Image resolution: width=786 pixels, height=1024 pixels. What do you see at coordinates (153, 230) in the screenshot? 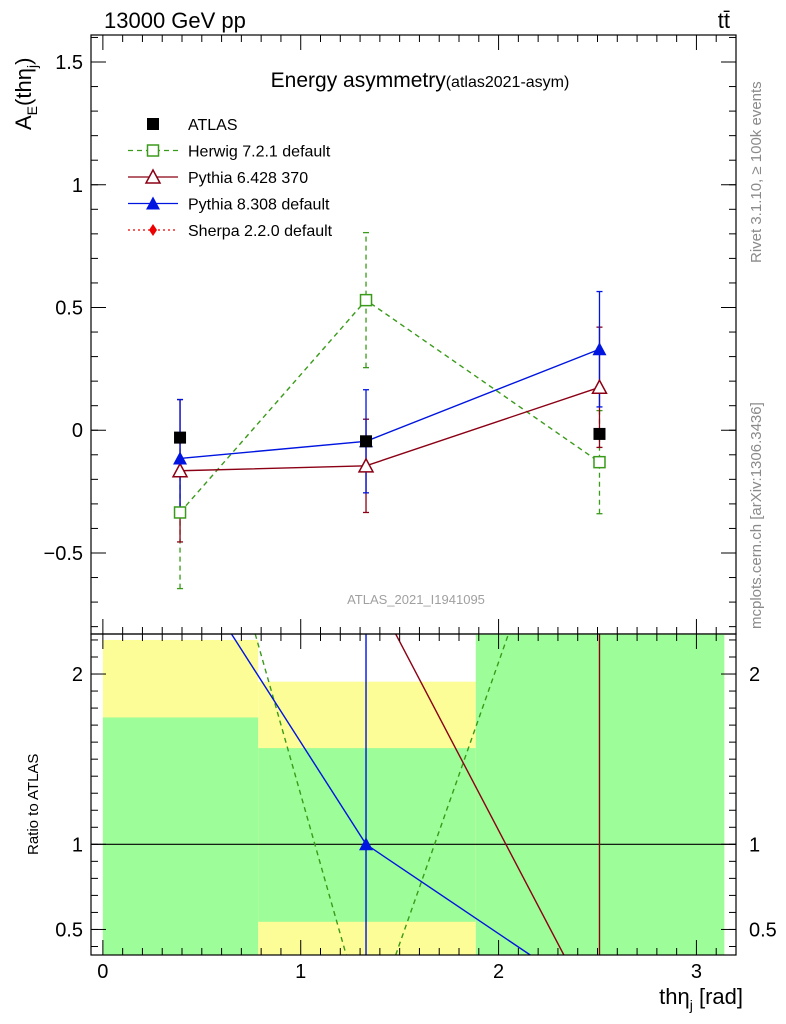
I see `legend-marker-sherpa` at bounding box center [153, 230].